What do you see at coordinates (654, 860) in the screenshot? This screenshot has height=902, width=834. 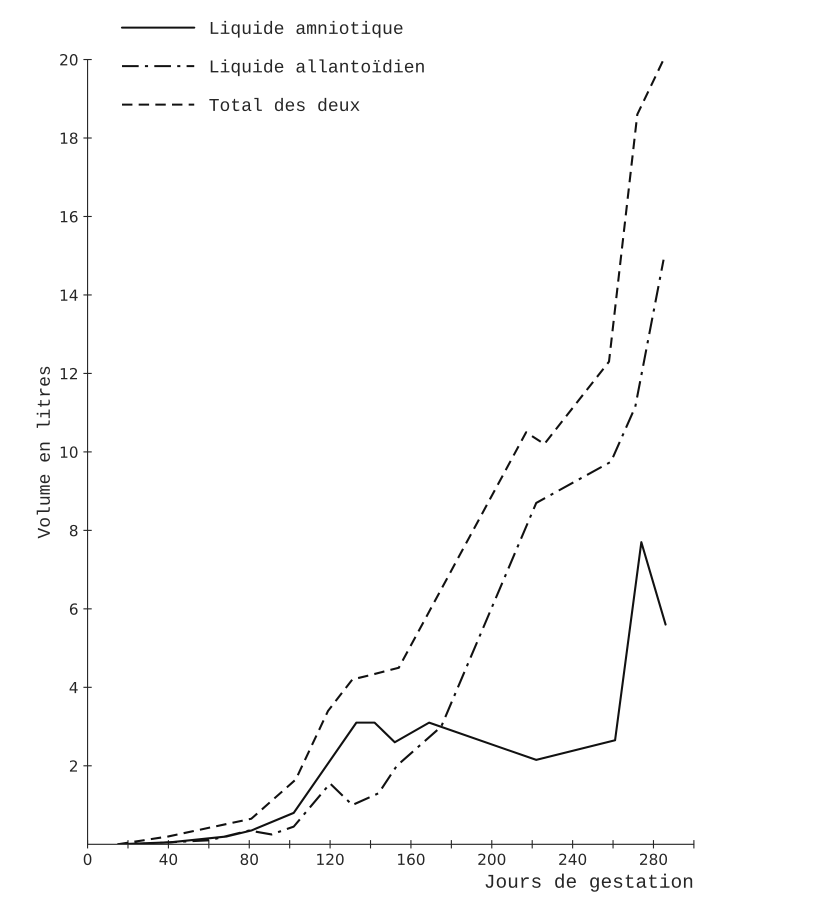 I see `x-tick-label: 280` at bounding box center [654, 860].